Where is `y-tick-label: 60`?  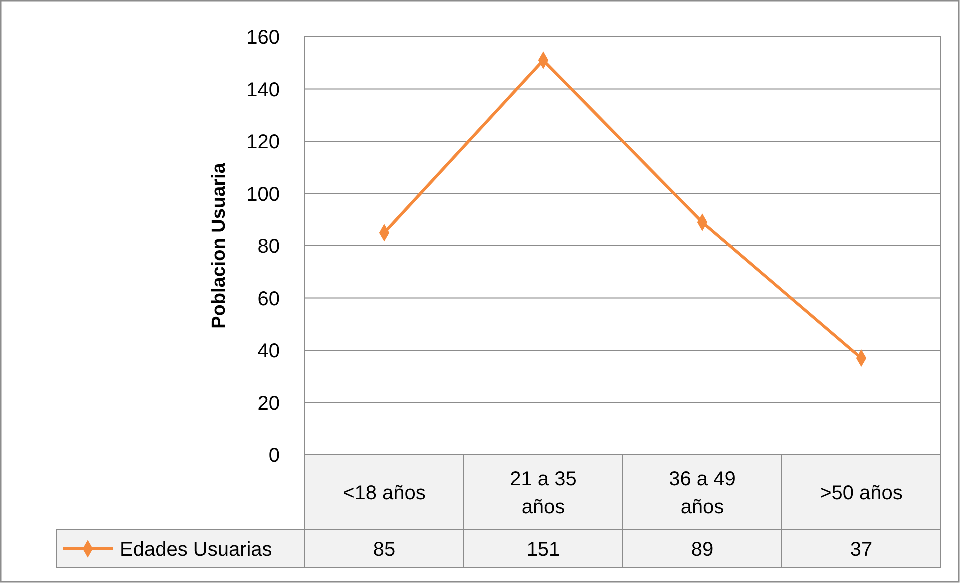
y-tick-label: 60 is located at coordinates (269, 299).